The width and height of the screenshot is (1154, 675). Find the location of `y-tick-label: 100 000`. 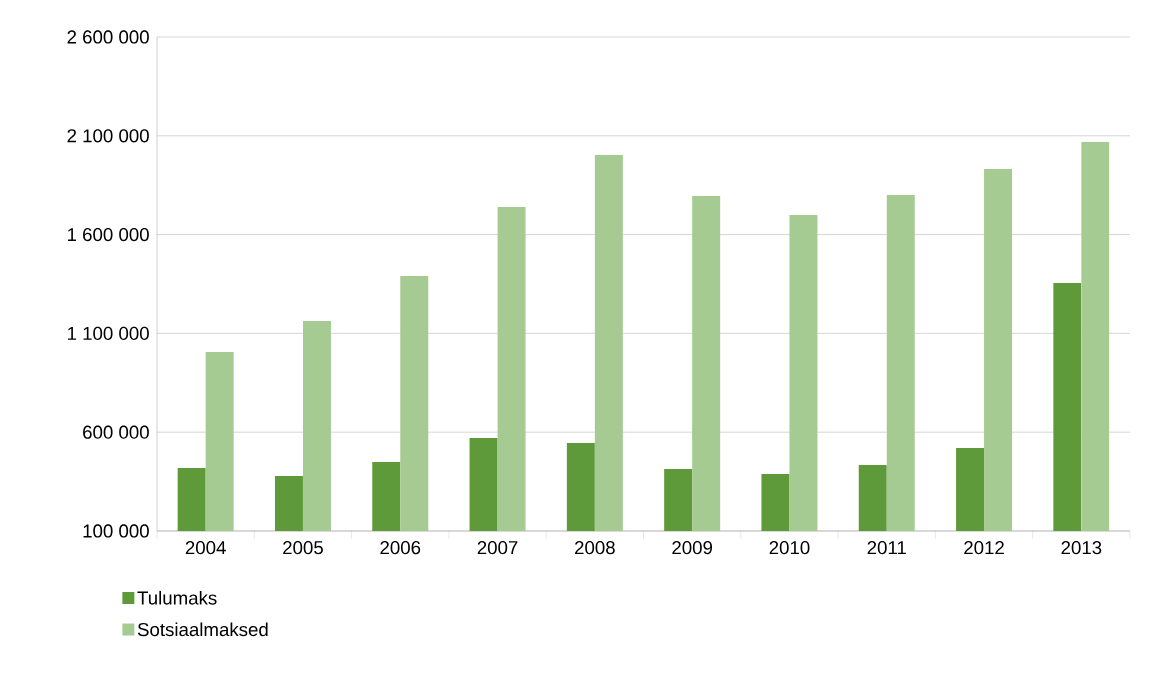

y-tick-label: 100 000 is located at coordinates (116, 531).